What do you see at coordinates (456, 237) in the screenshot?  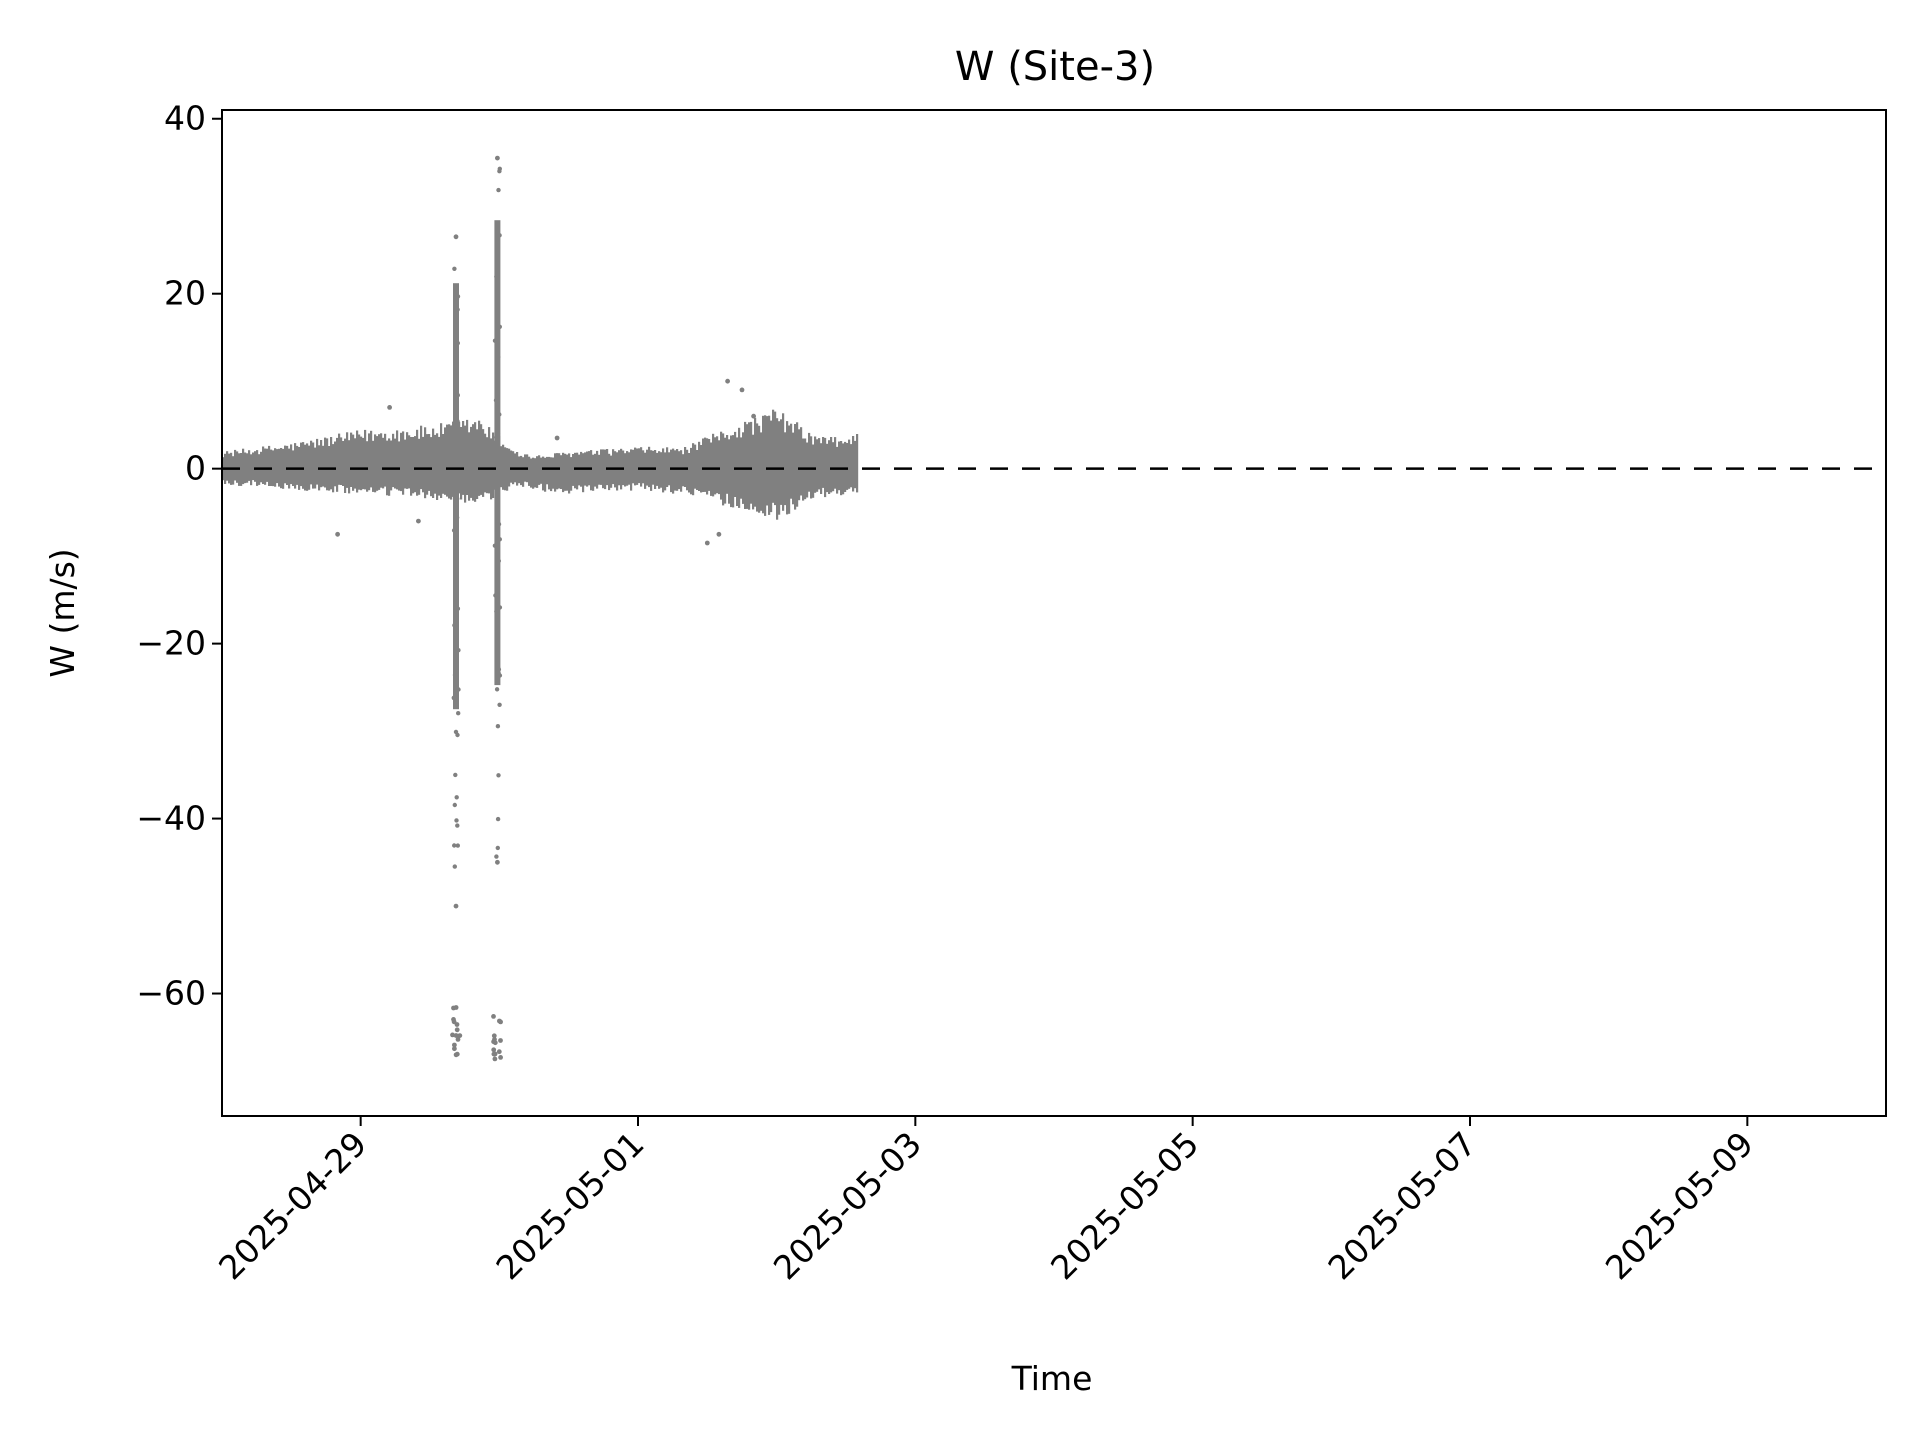 I see `spike-max-point` at bounding box center [456, 237].